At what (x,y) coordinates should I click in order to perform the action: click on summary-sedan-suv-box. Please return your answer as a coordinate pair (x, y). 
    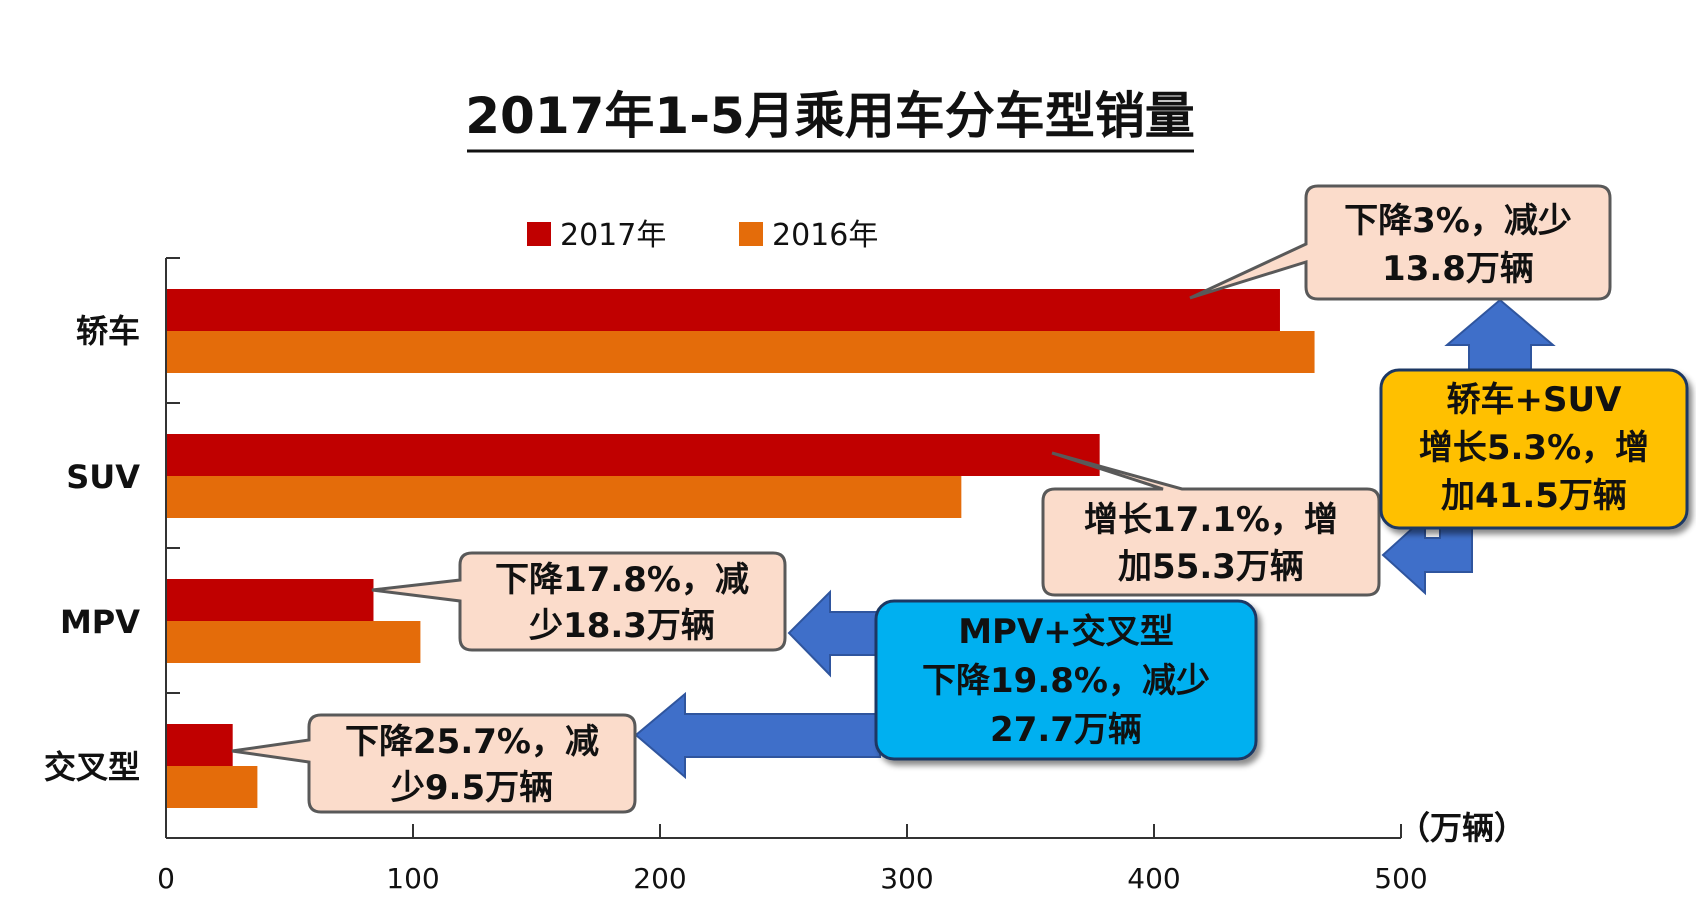
    Looking at the image, I should click on (1534, 449).